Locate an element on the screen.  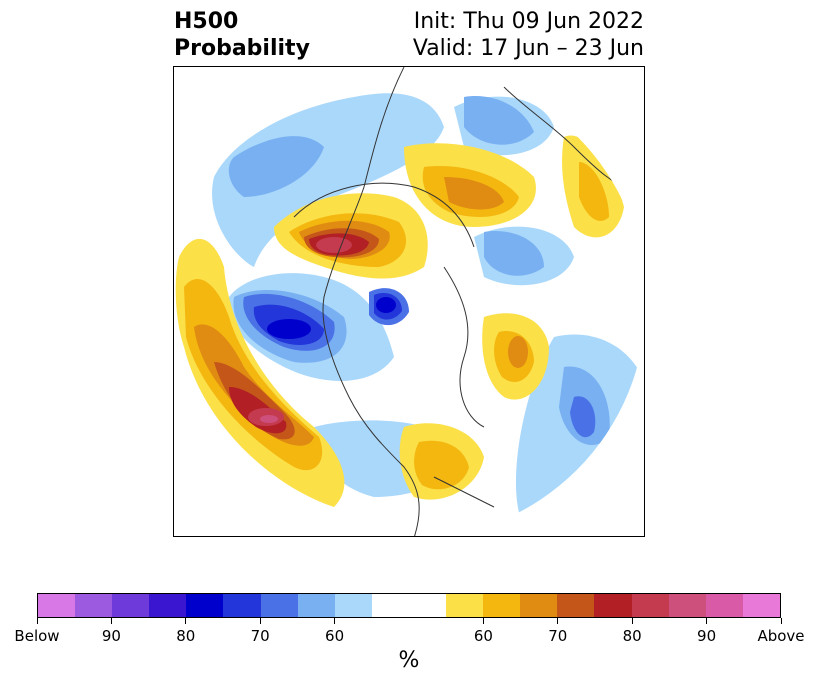
legend-unit: % is located at coordinates (409, 660).